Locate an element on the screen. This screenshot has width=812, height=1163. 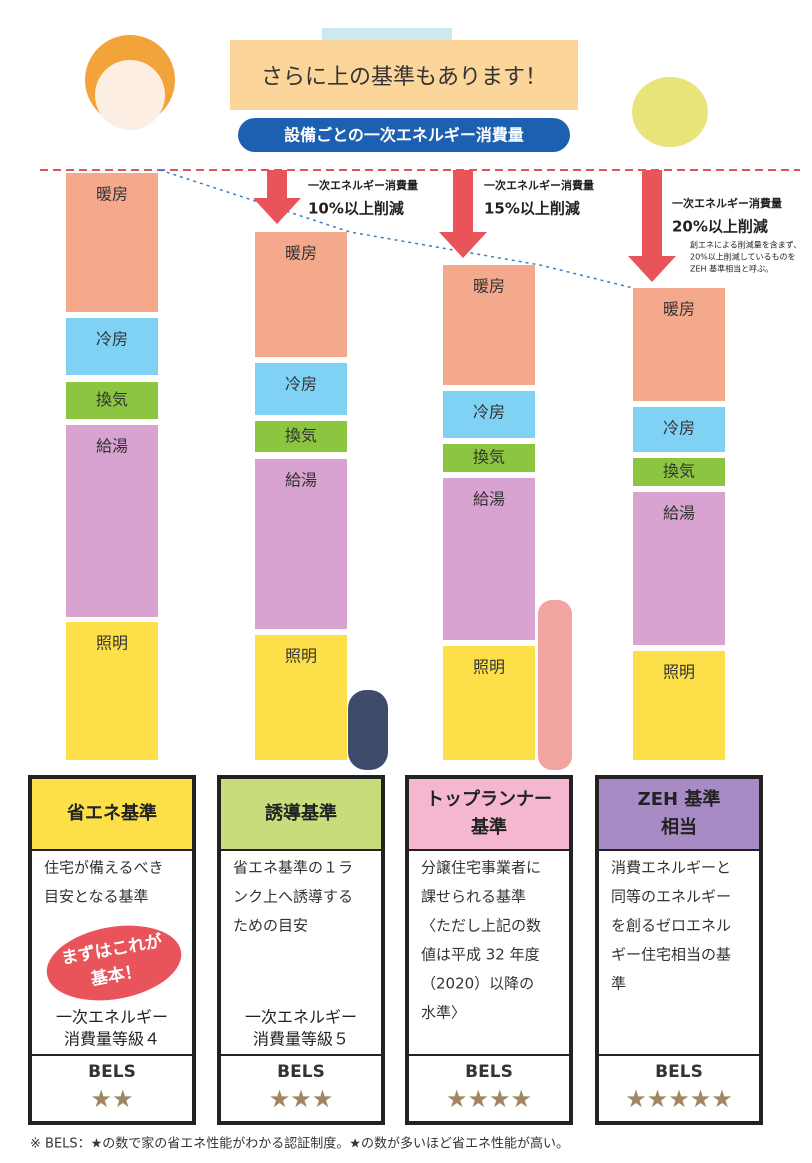
trend-line is located at coordinates (396, 229).